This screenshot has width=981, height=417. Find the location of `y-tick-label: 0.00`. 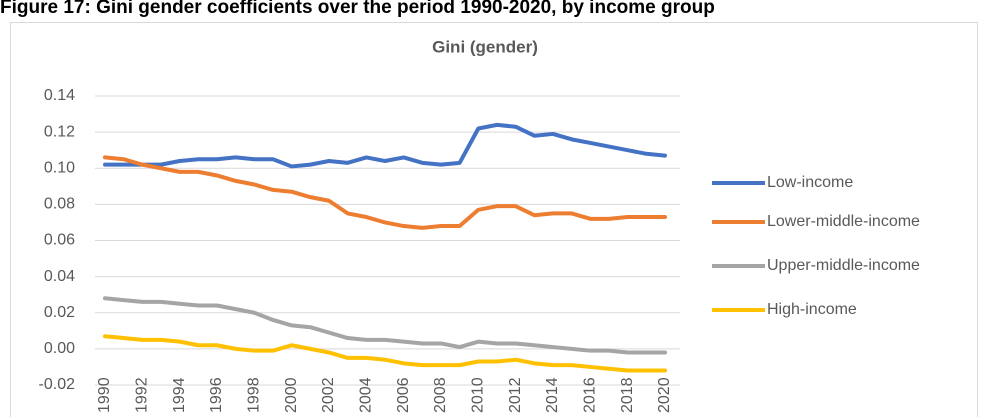

y-tick-label: 0.00 is located at coordinates (59, 348).